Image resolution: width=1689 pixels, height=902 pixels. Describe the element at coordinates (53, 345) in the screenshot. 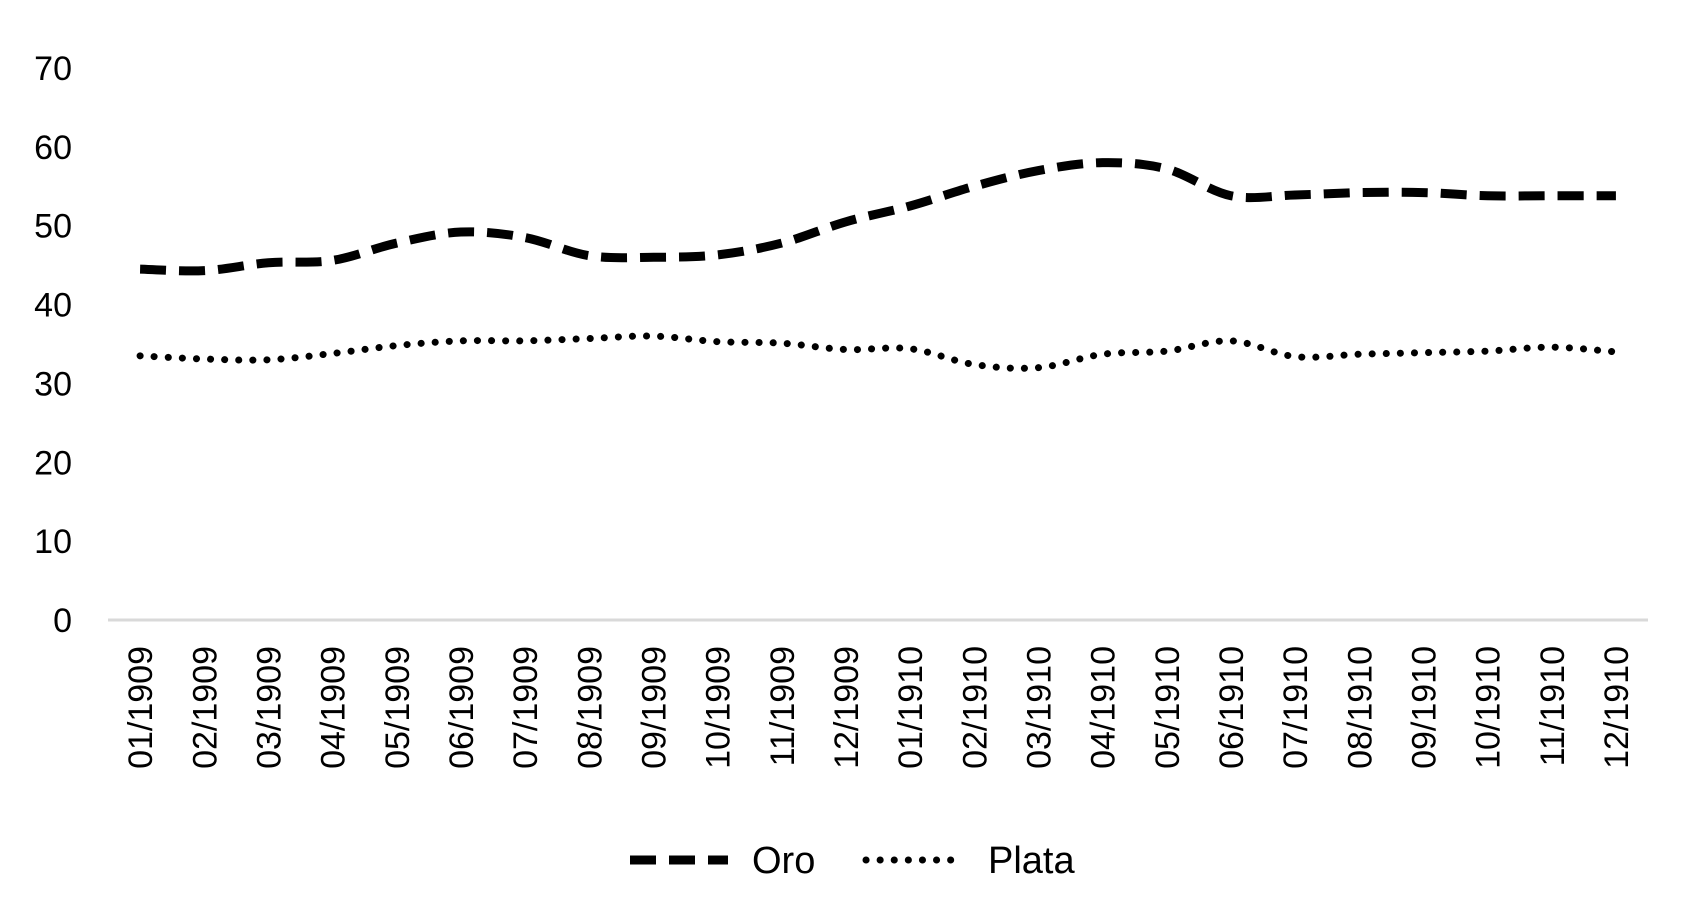

I see `y-axis-tick-labels: 0 10 20 30 40 50 60 70` at that location.